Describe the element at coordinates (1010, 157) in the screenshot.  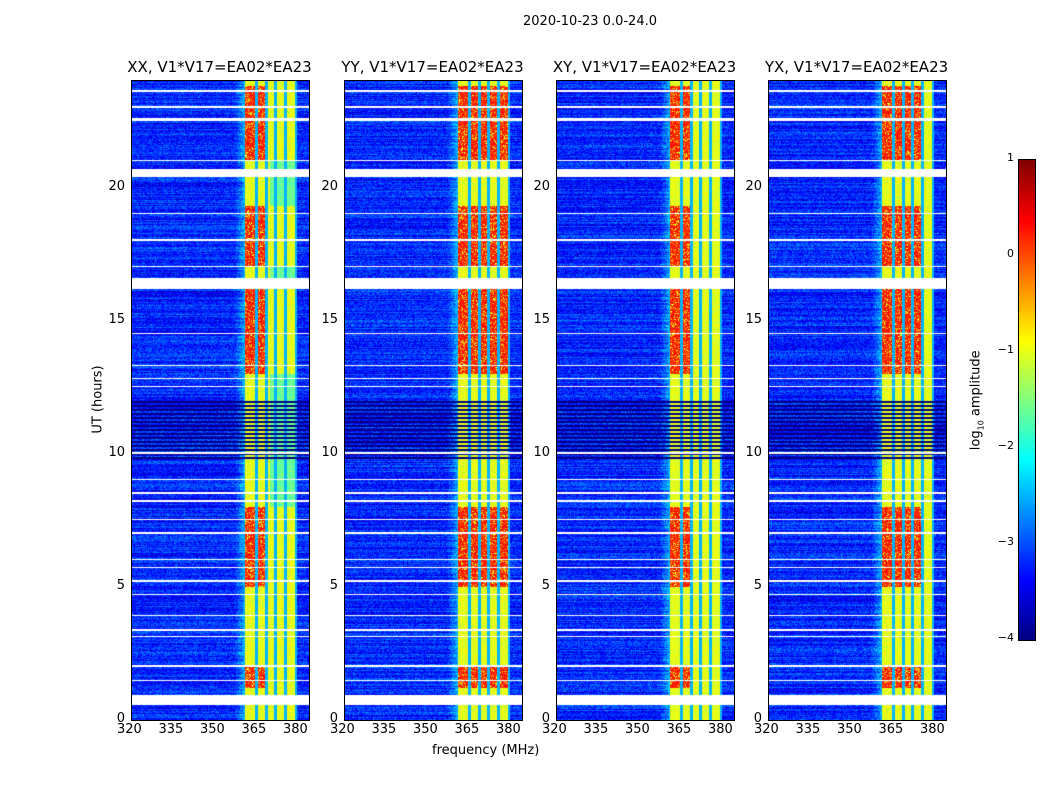
I see `colorbar-tick-label: 1` at that location.